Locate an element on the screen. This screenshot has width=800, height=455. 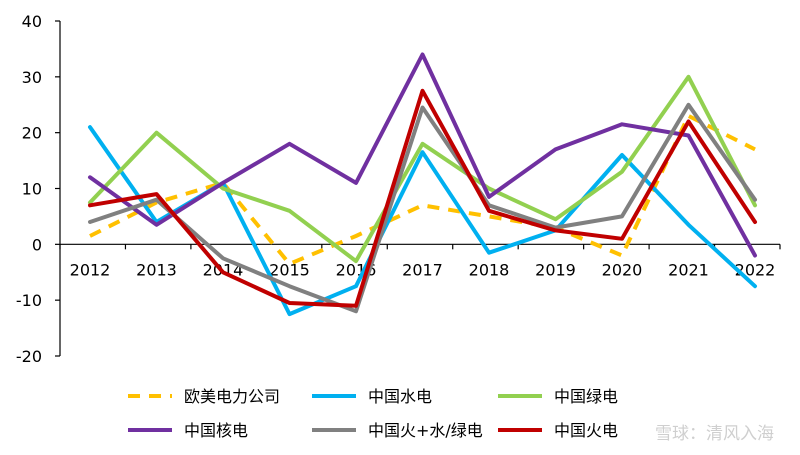
y-tick-label: 40 is located at coordinates (32, 21).